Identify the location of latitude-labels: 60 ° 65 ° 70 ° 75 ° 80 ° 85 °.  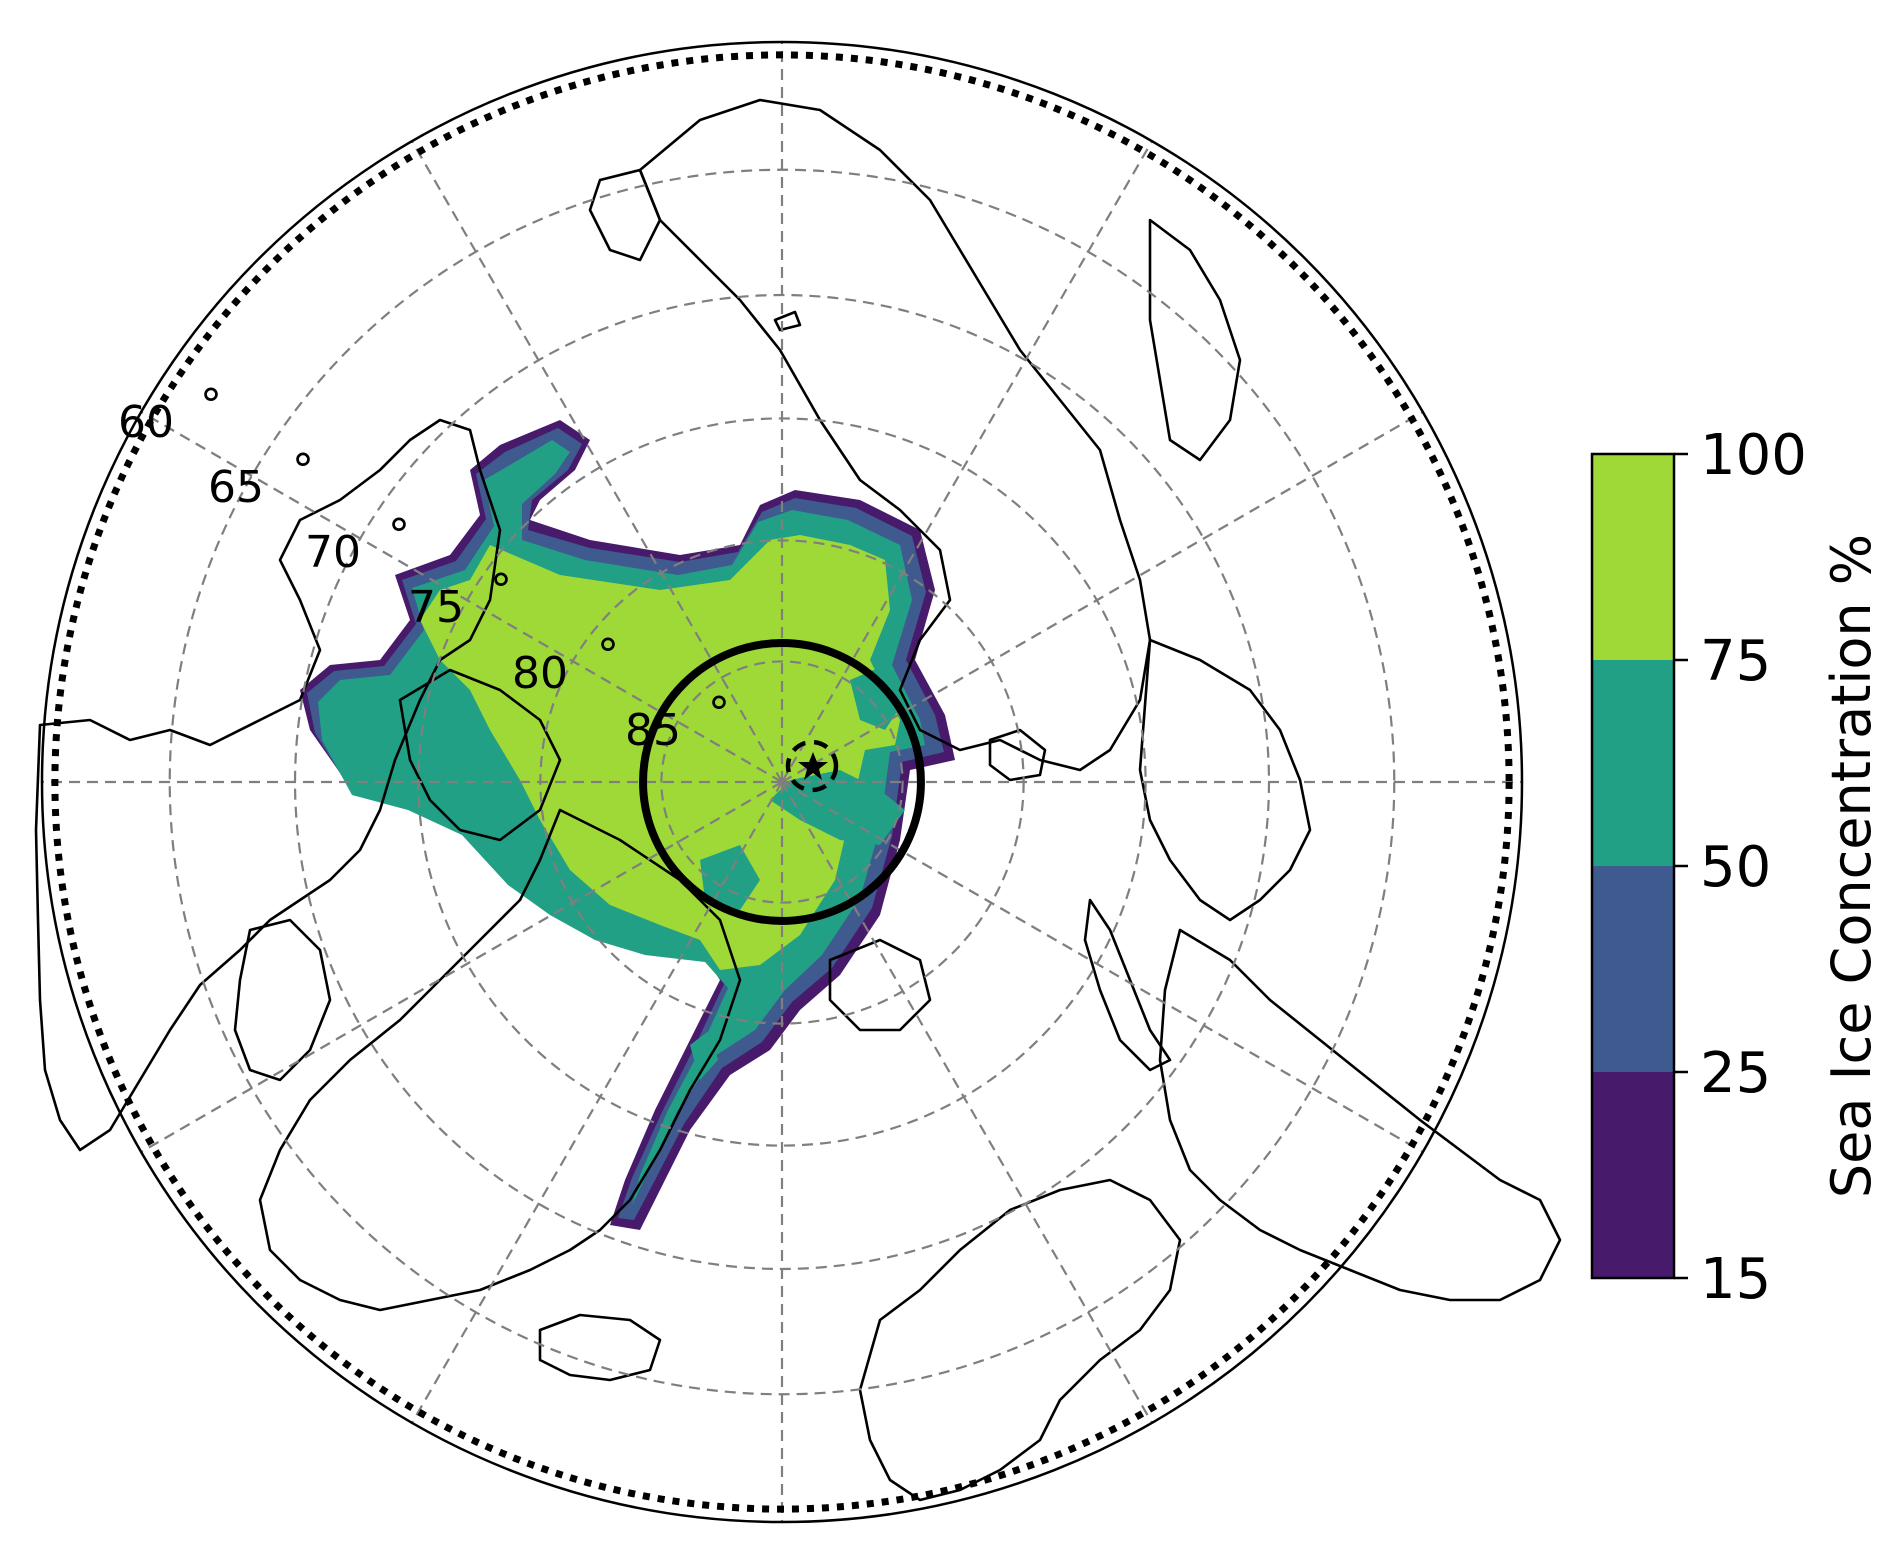
(424, 568).